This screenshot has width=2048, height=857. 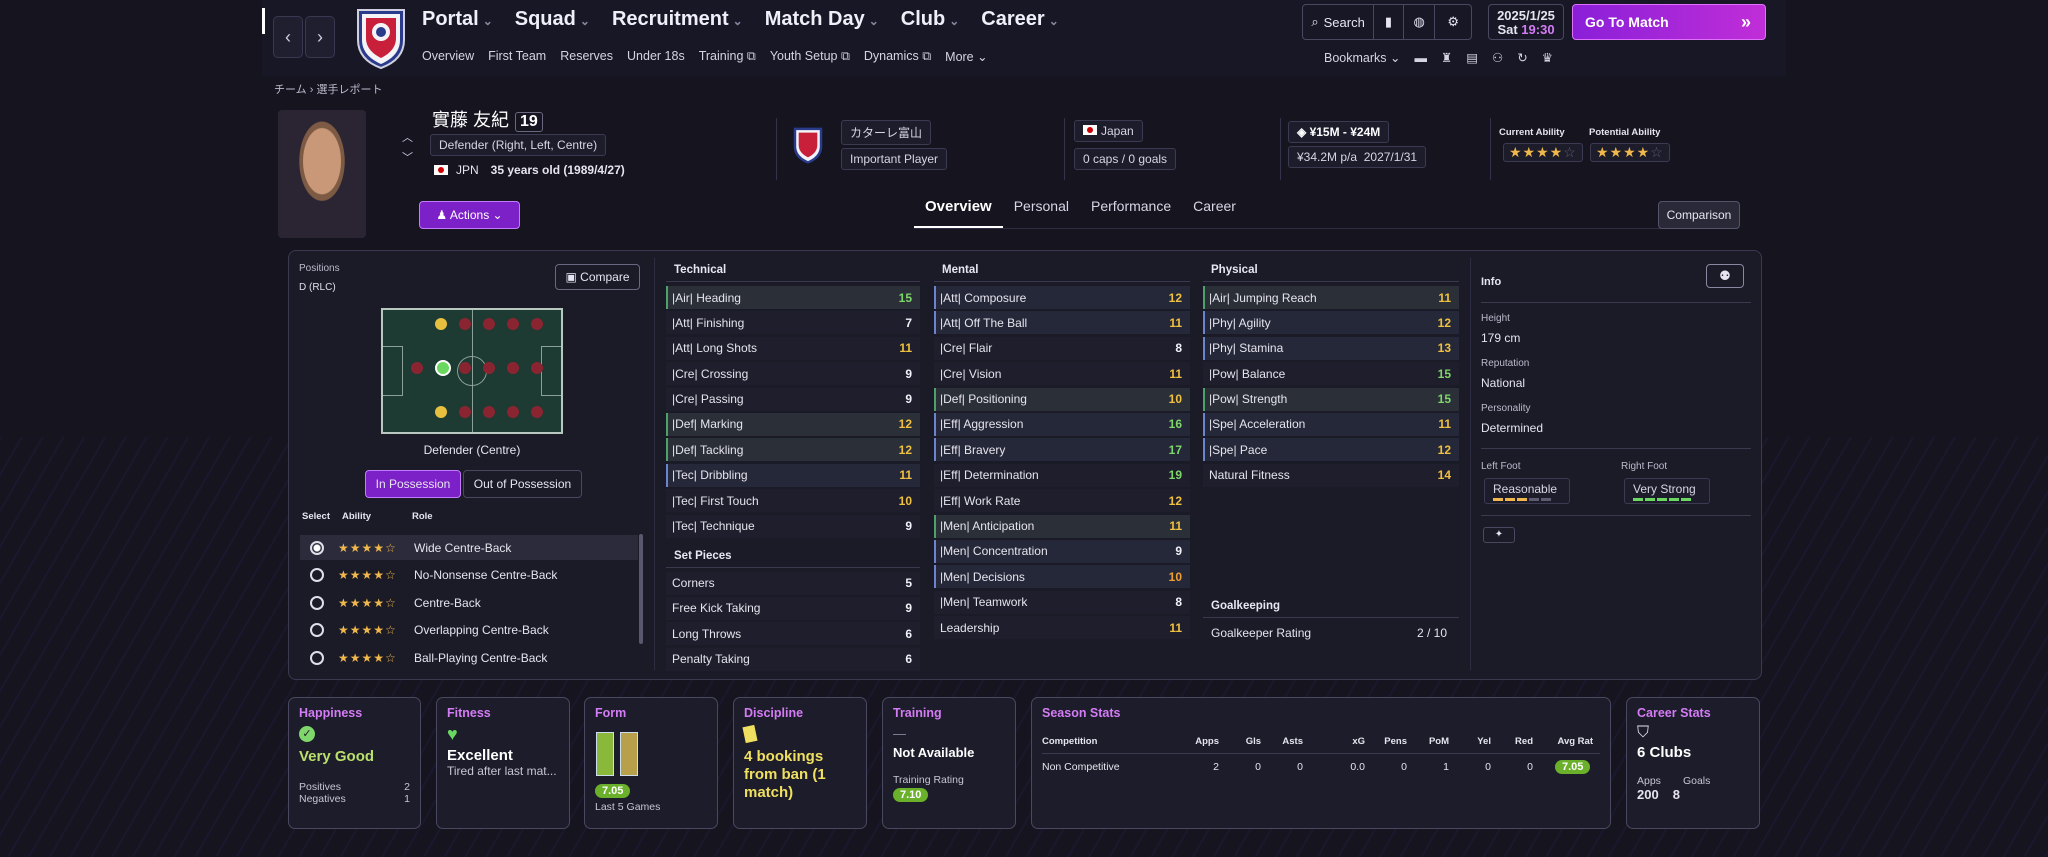 What do you see at coordinates (1214, 206) in the screenshot?
I see `tab-career: Career` at bounding box center [1214, 206].